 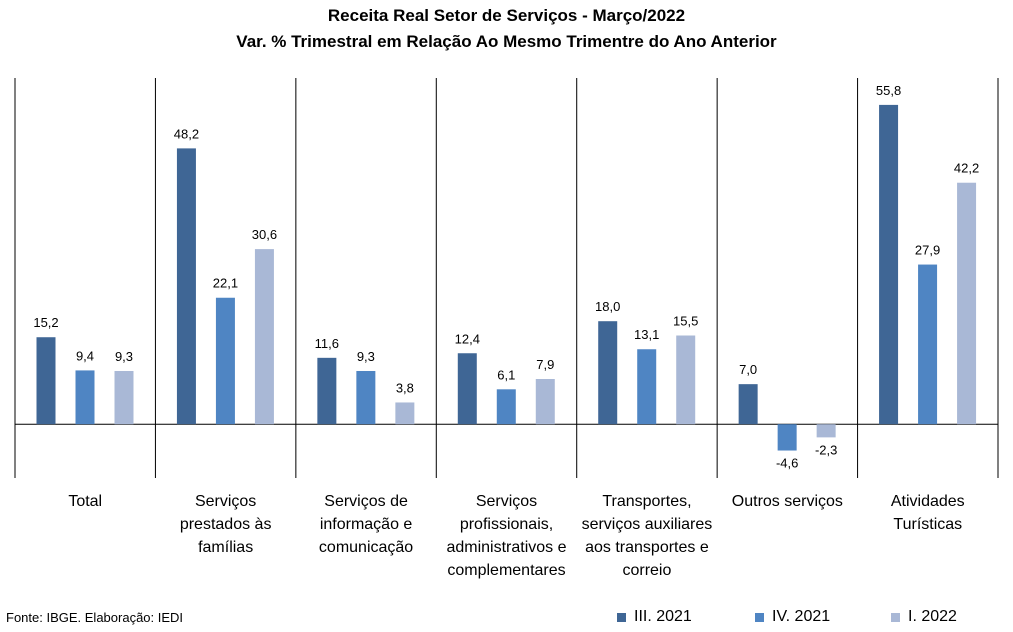 What do you see at coordinates (186, 133) in the screenshot?
I see `data-label: 48,2` at bounding box center [186, 133].